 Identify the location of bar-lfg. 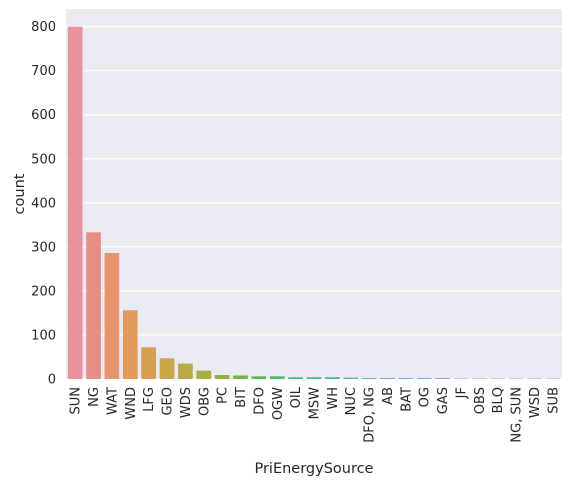
(149, 363).